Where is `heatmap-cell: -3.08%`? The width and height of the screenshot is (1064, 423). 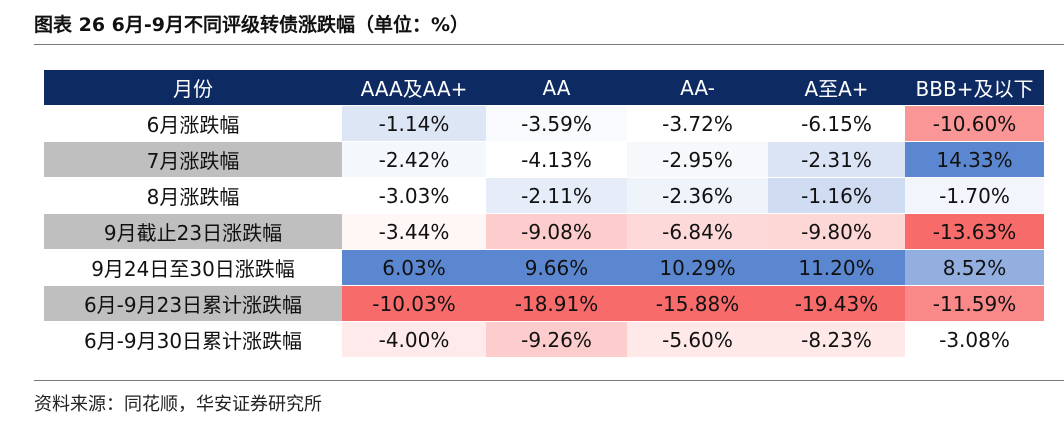
heatmap-cell: -3.08% is located at coordinates (974, 339).